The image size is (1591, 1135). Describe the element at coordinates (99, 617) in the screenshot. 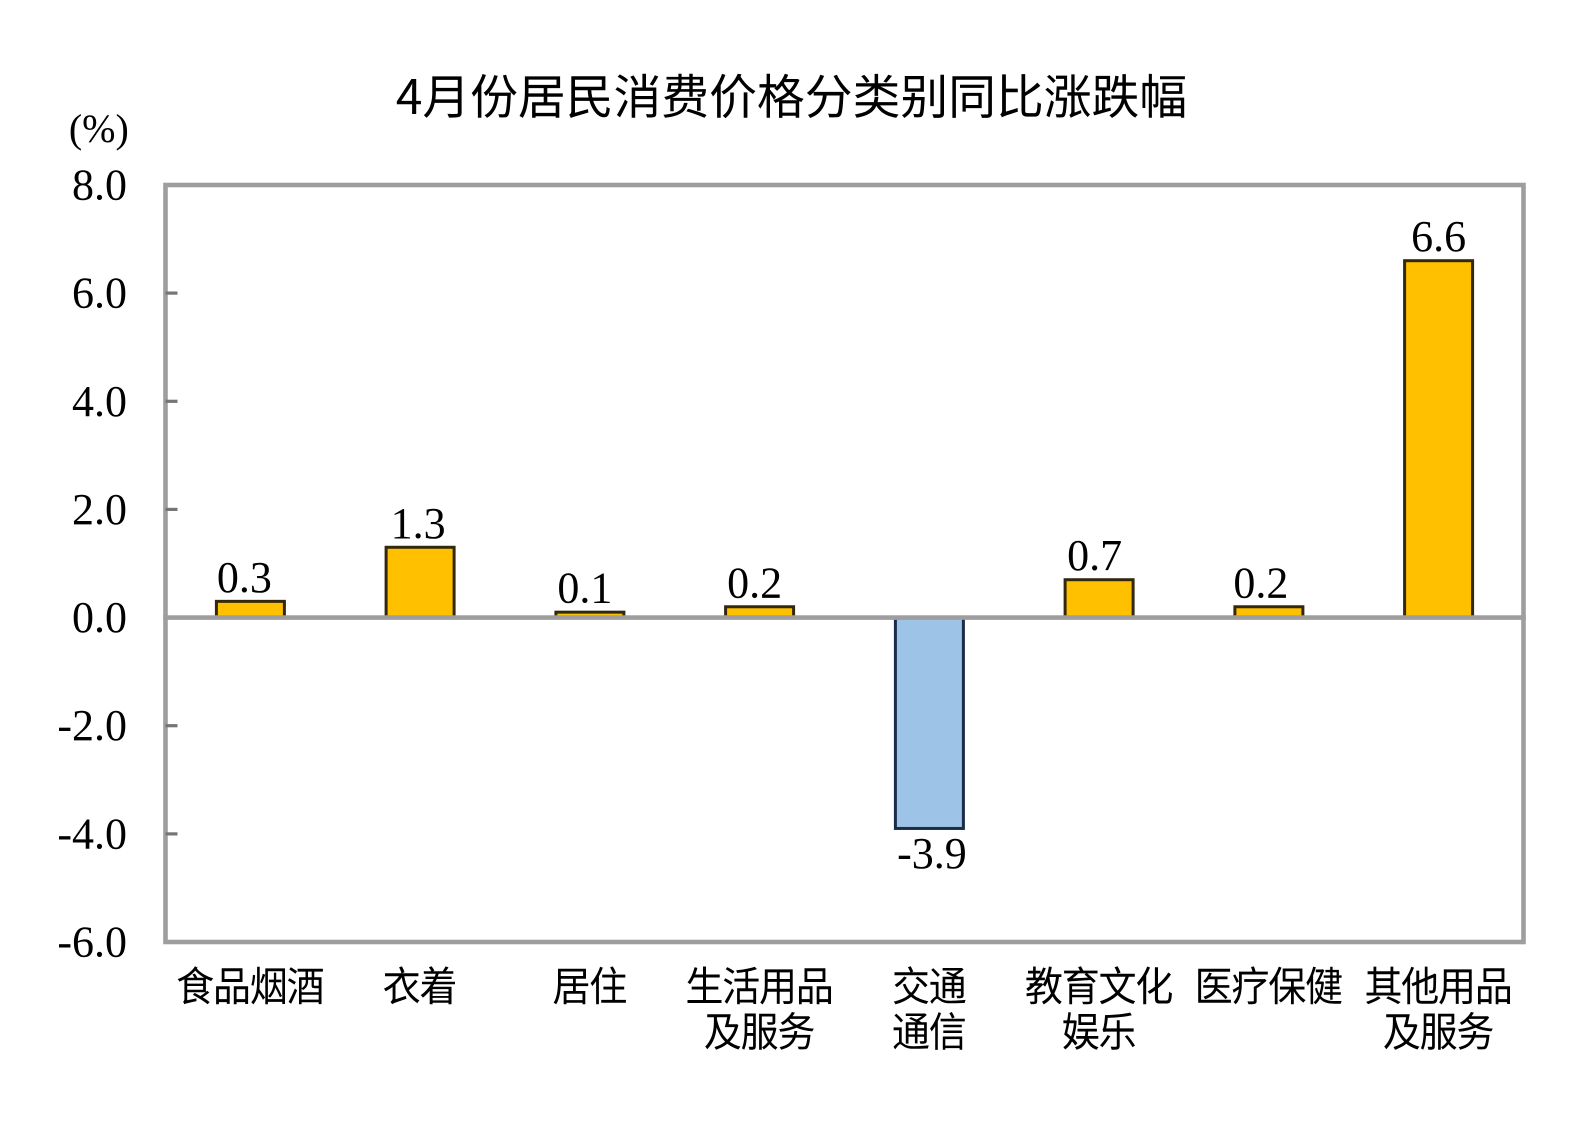

I see `svg-text: 0.0` at that location.